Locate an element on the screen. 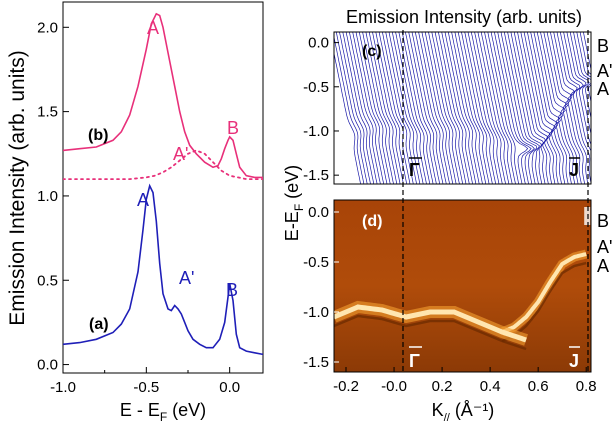 This screenshot has width=614, height=425. panel-d-label: (d) is located at coordinates (372, 221).